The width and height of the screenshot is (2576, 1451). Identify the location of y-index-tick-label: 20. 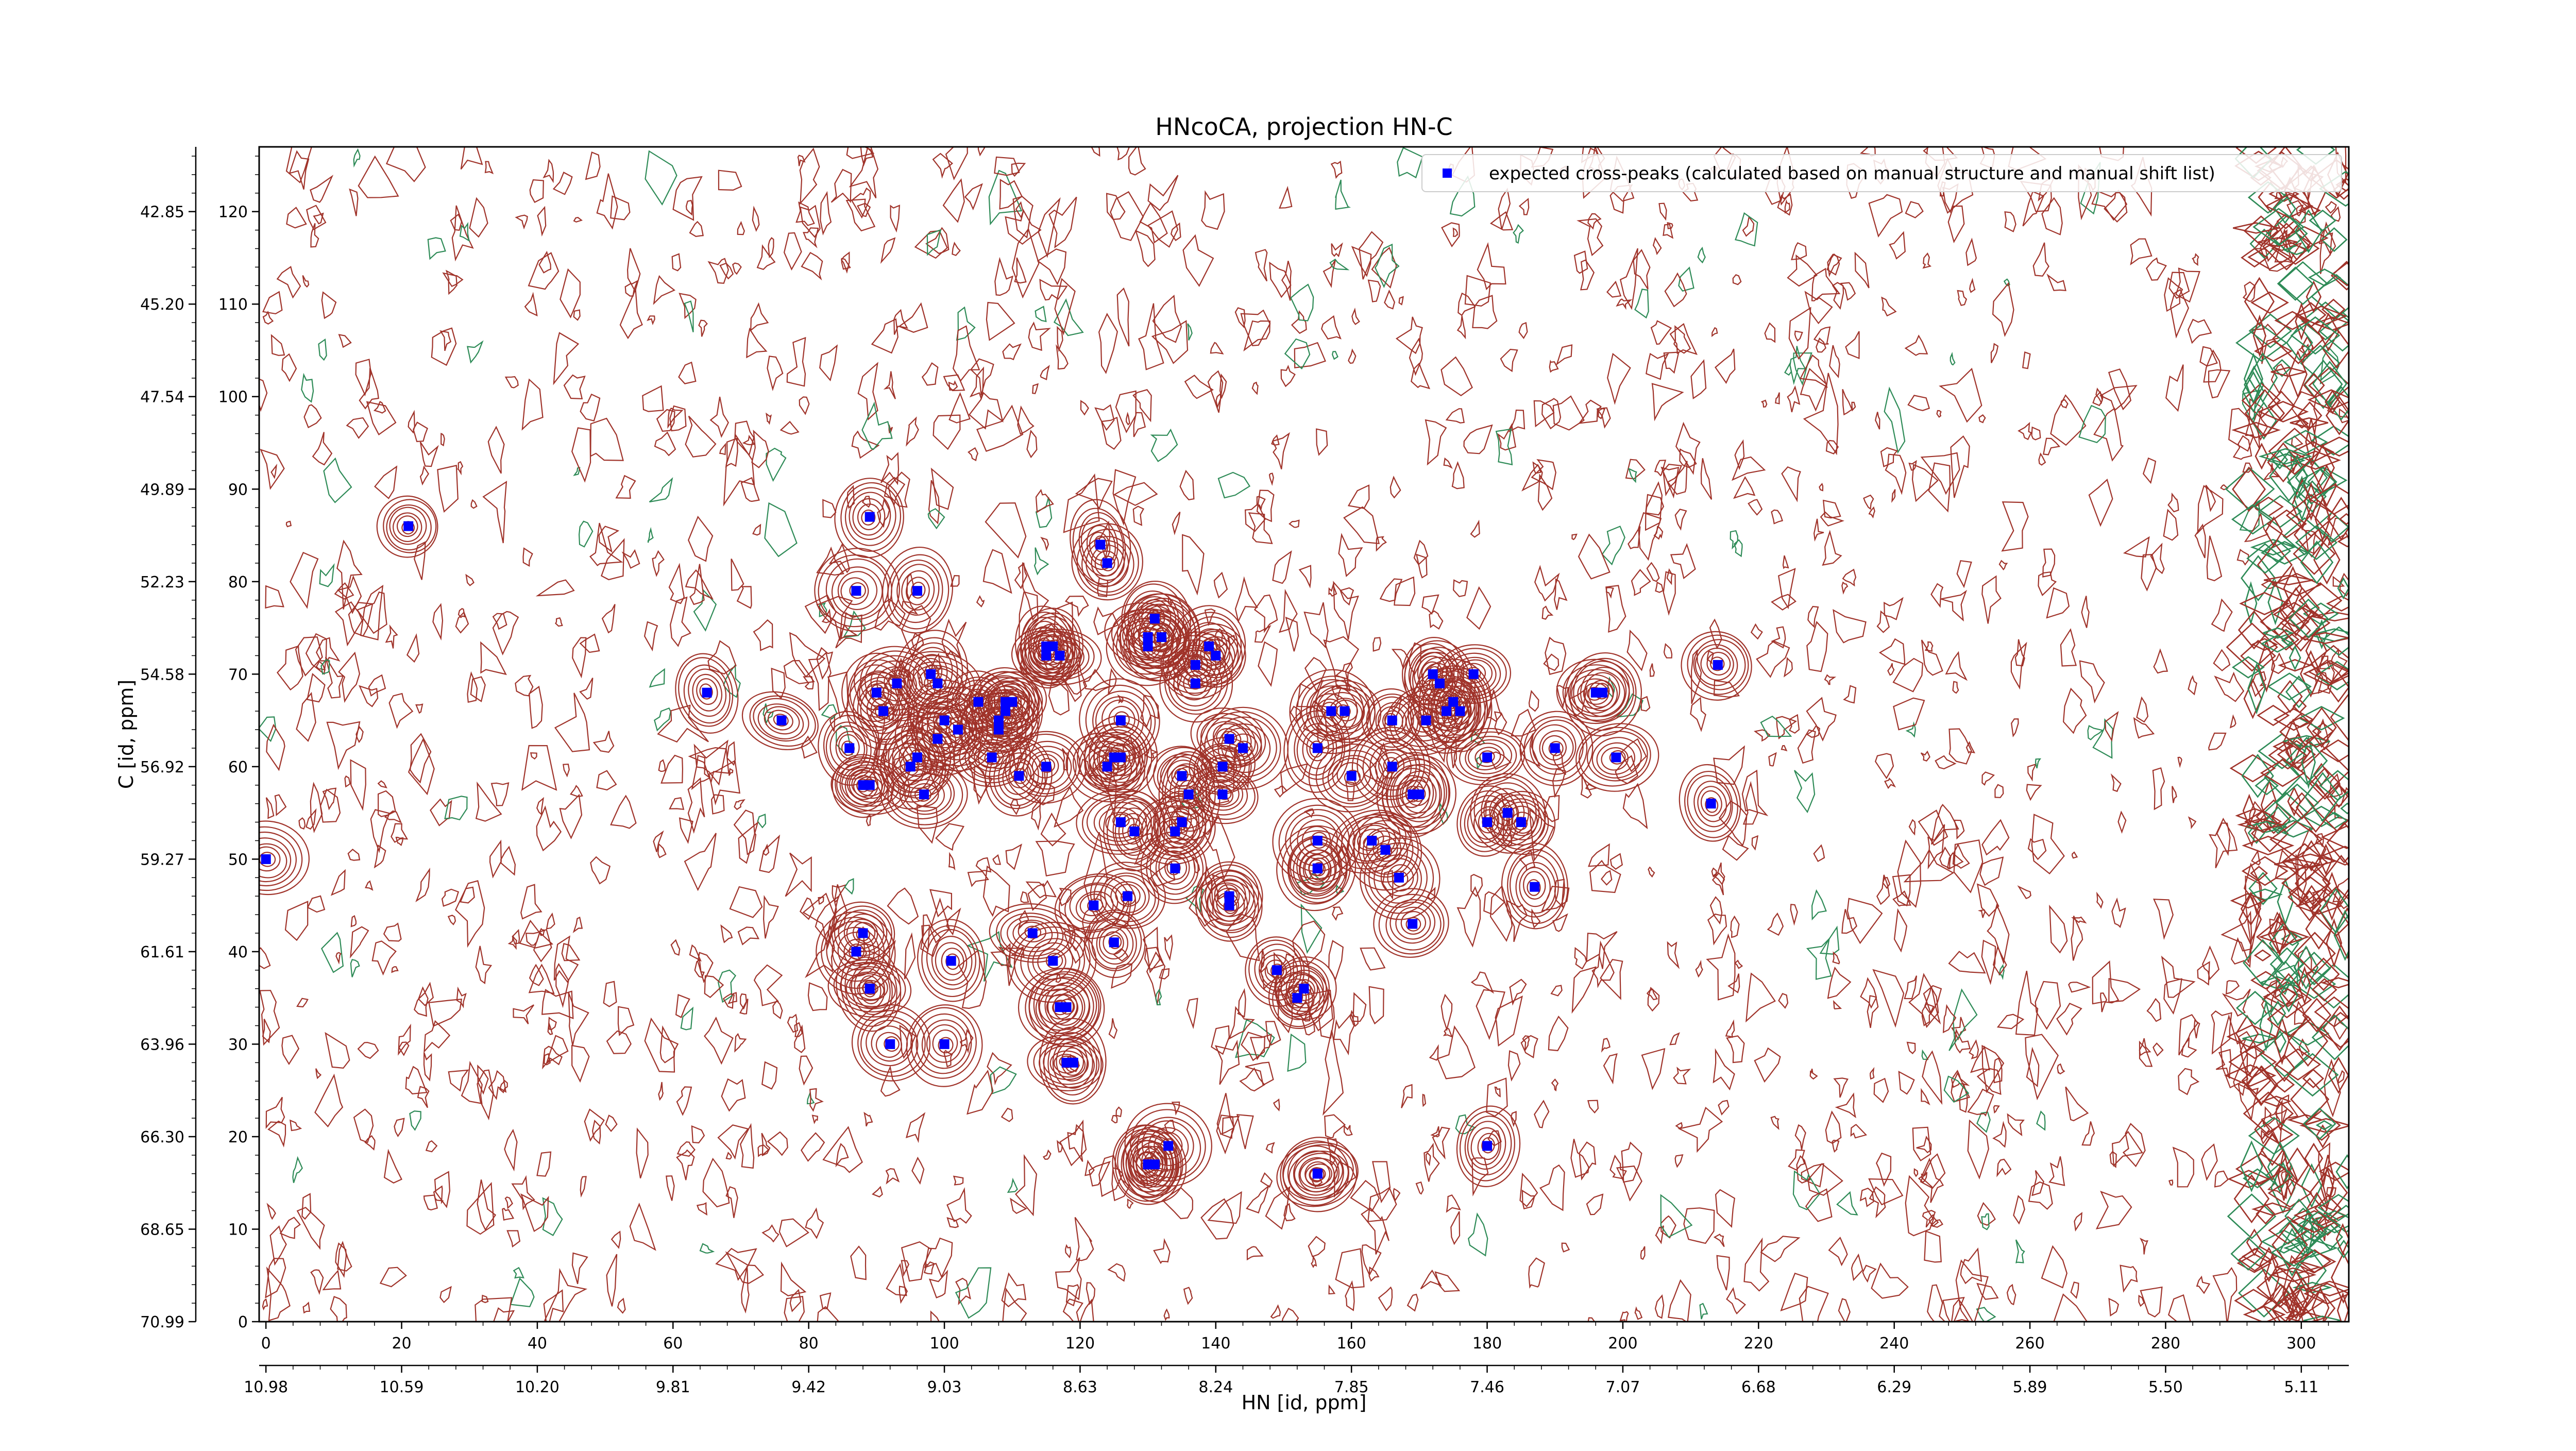
(238, 1137).